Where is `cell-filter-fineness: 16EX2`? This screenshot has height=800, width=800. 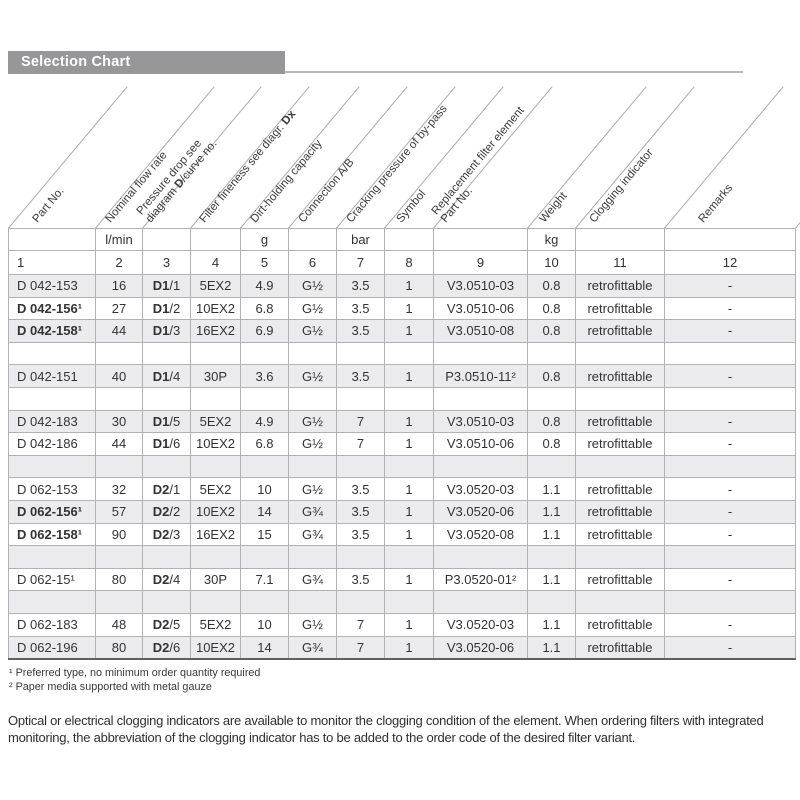
cell-filter-fineness: 16EX2 is located at coordinates (215, 534).